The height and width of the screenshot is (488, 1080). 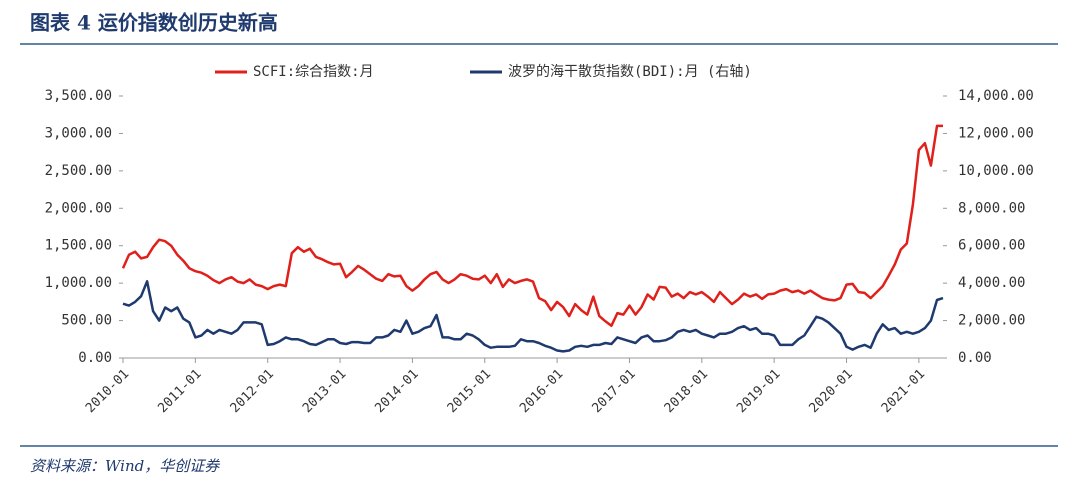 What do you see at coordinates (991, 321) in the screenshot?
I see `y2-tick-label: 2,000.00` at bounding box center [991, 321].